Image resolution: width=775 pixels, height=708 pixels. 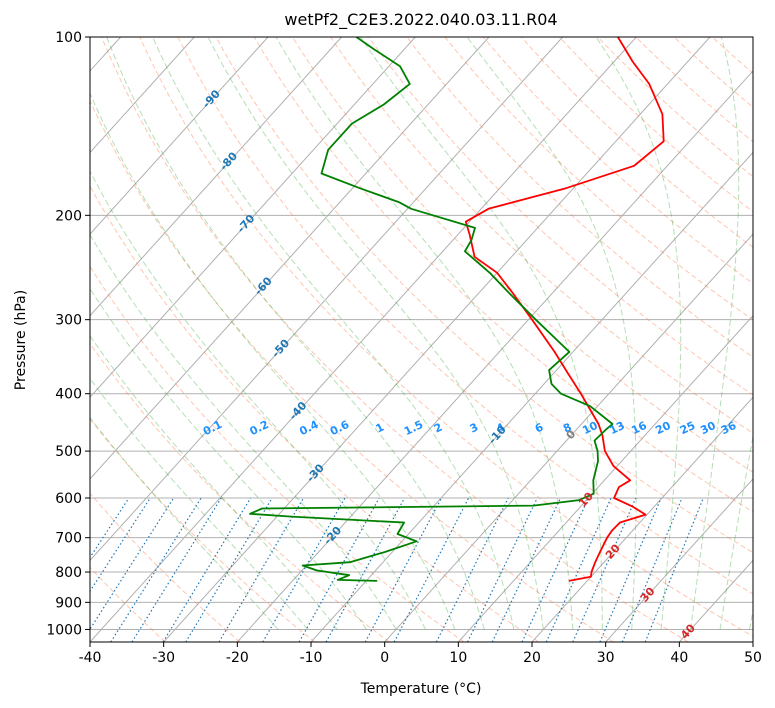 What do you see at coordinates (421, 689) in the screenshot?
I see `x-axis-label: Temperature (°C)` at bounding box center [421, 689].